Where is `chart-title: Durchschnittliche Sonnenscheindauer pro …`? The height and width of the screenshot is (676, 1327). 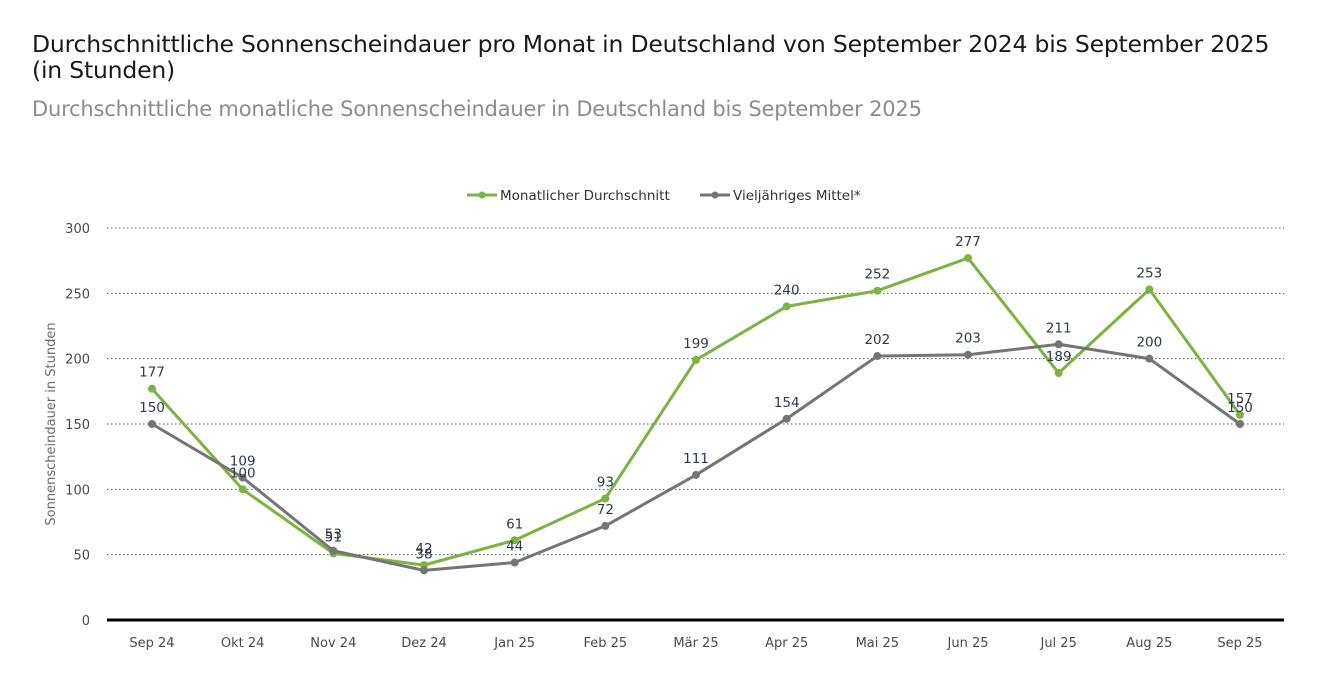
chart-title: Durchschnittliche Sonnenscheindauer pro … is located at coordinates (651, 57).